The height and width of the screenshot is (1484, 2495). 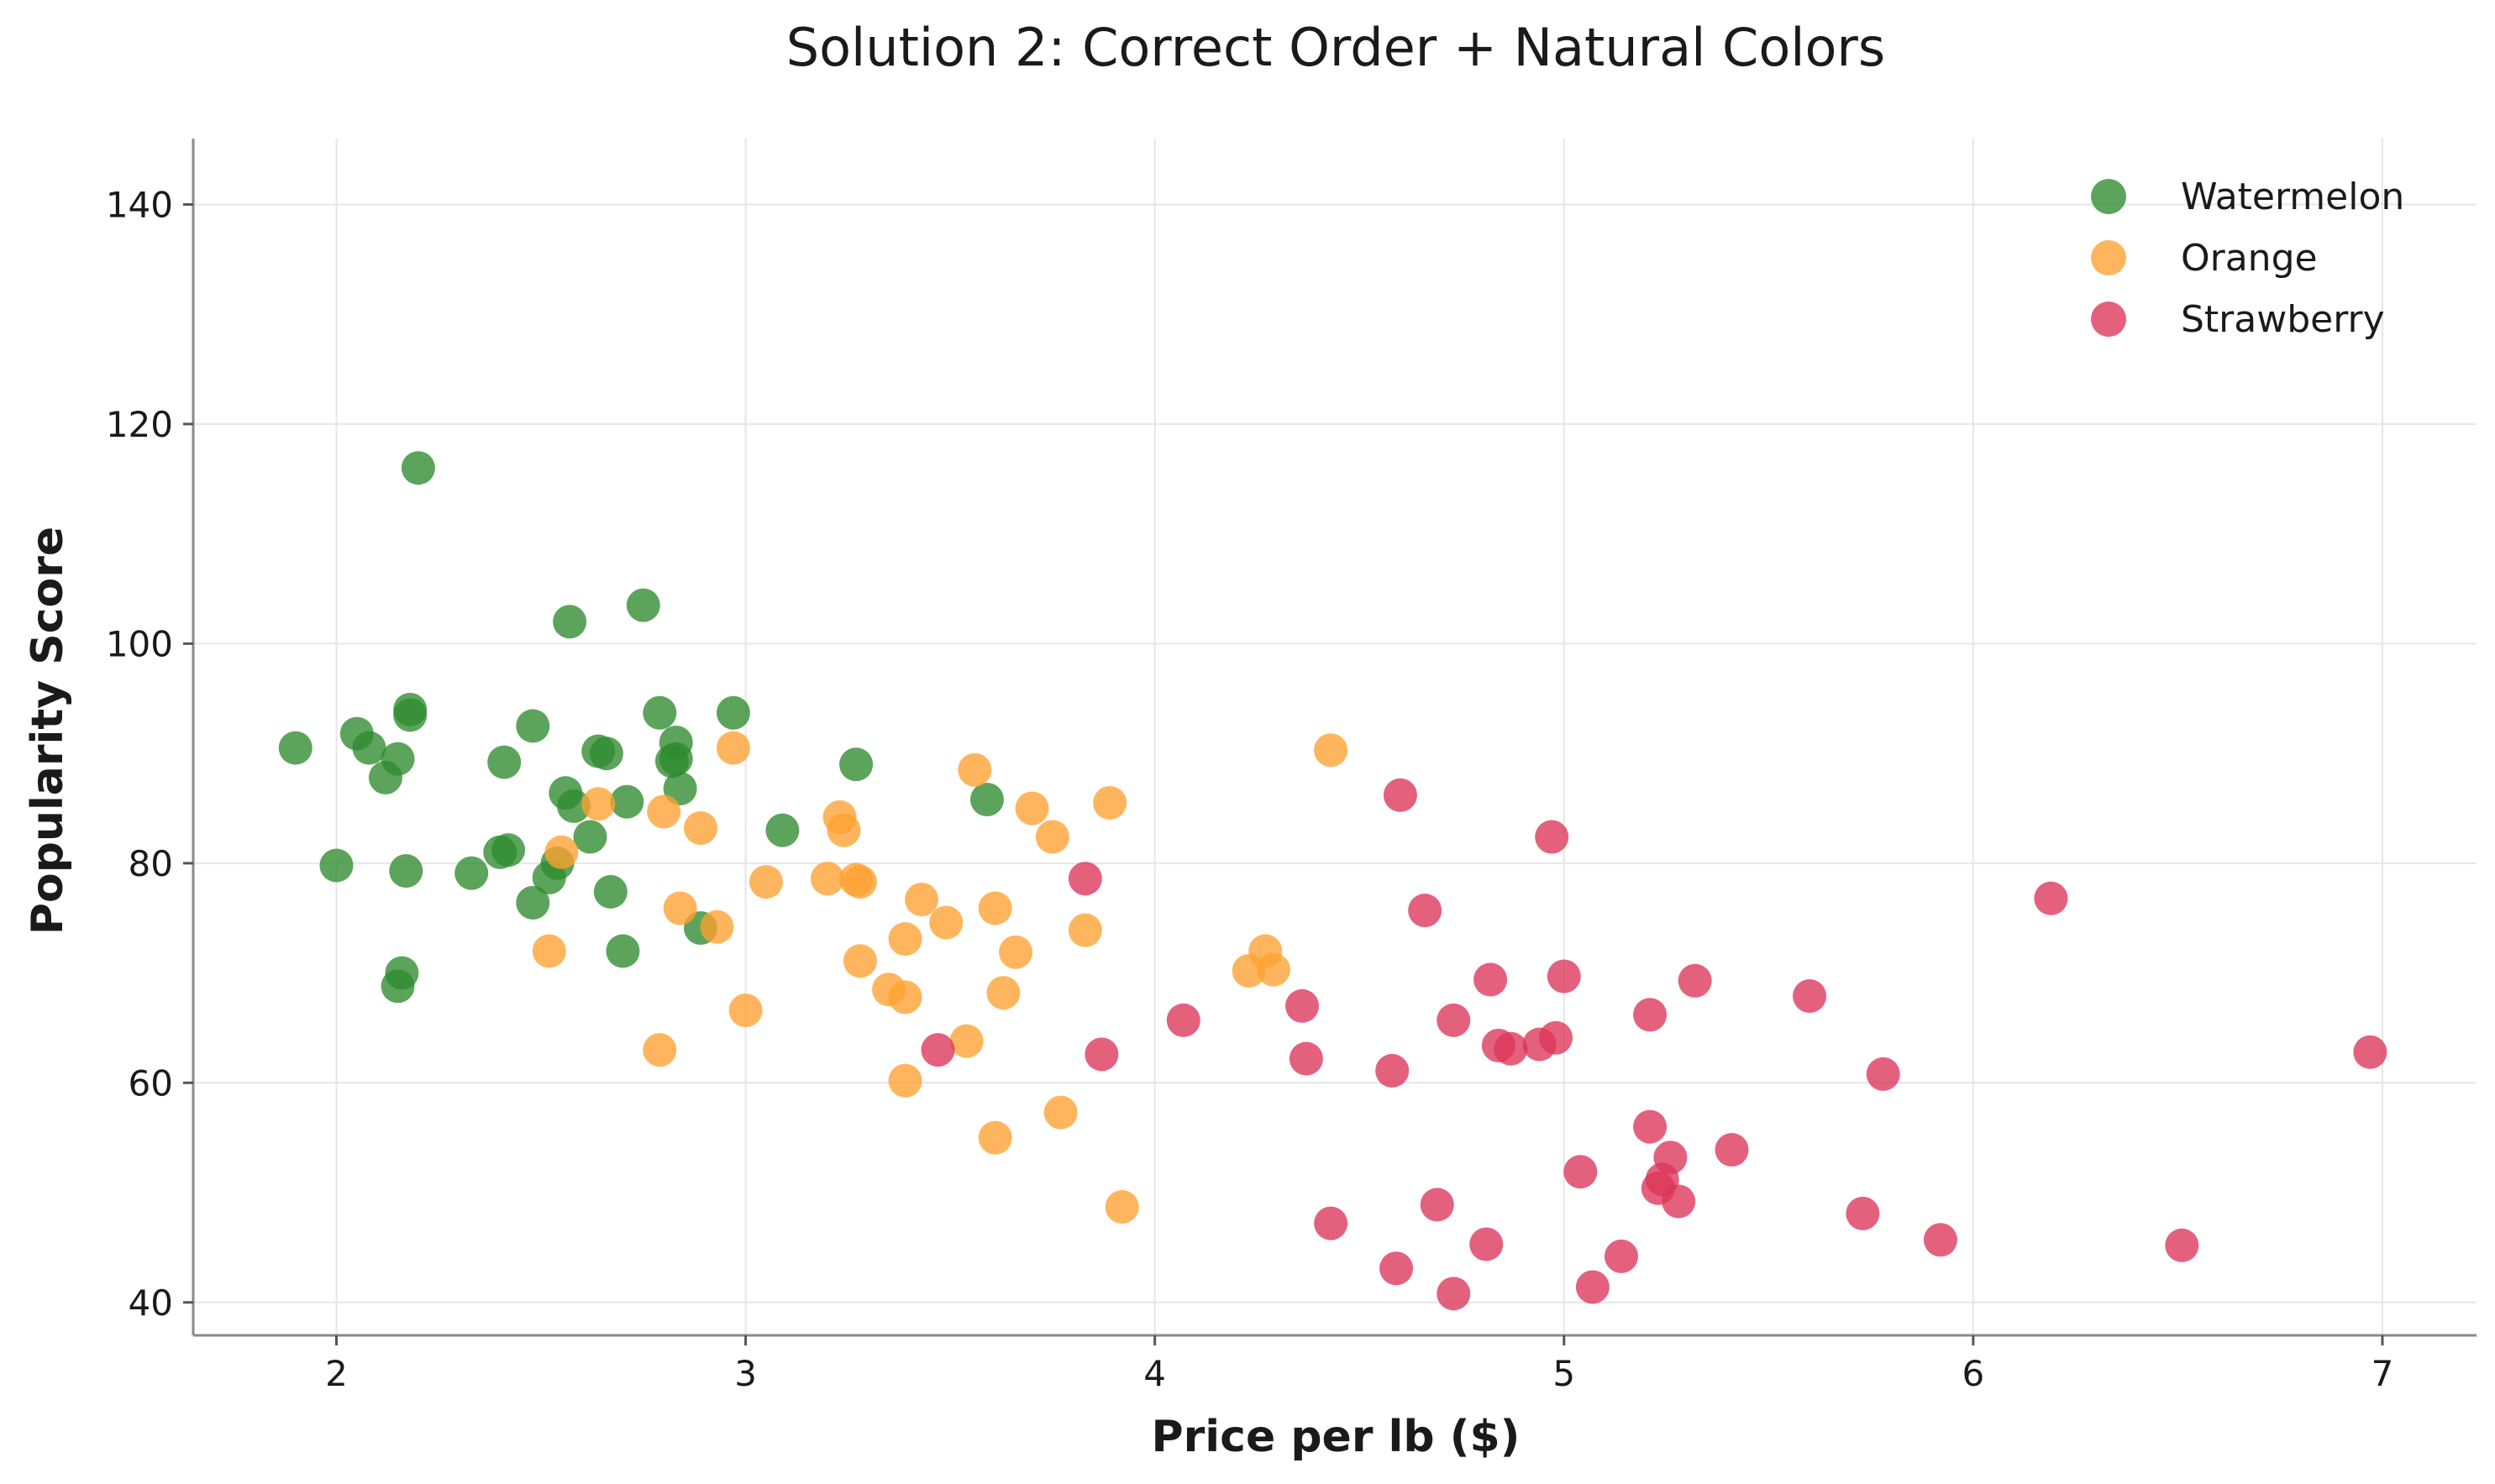 I want to click on y-tick-label: 120, so click(x=140, y=425).